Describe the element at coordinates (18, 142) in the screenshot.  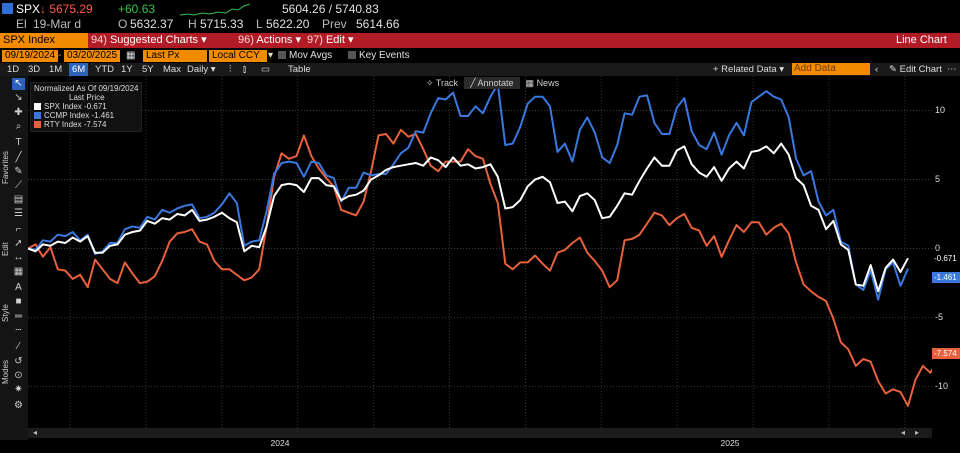
I see `text-tool-icon: T` at that location.